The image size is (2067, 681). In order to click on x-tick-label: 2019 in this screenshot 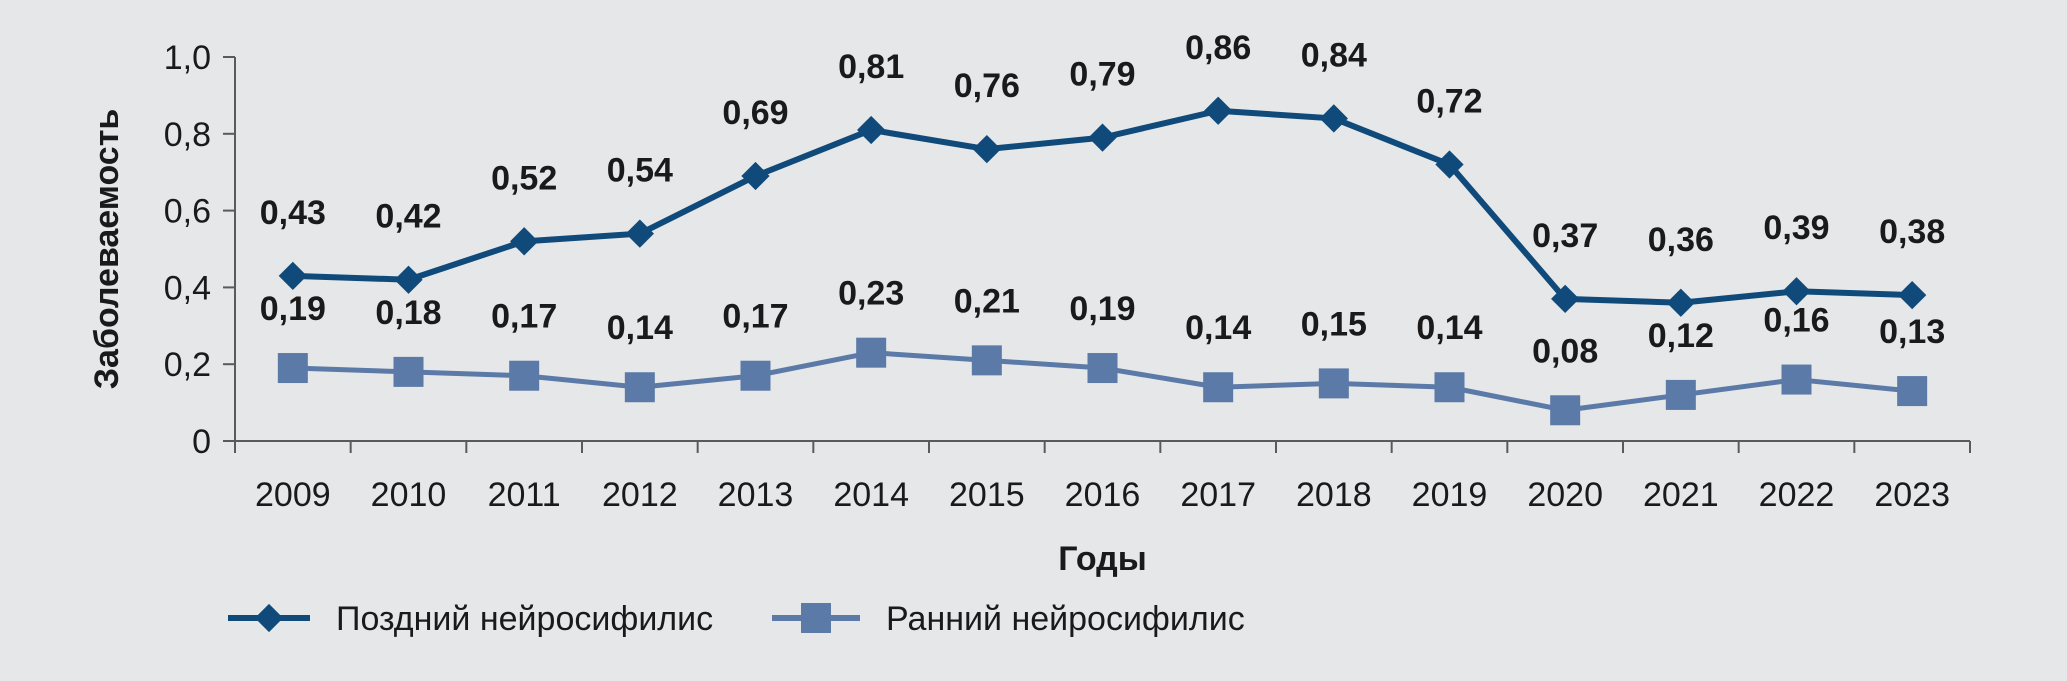, I will do `click(1450, 495)`.